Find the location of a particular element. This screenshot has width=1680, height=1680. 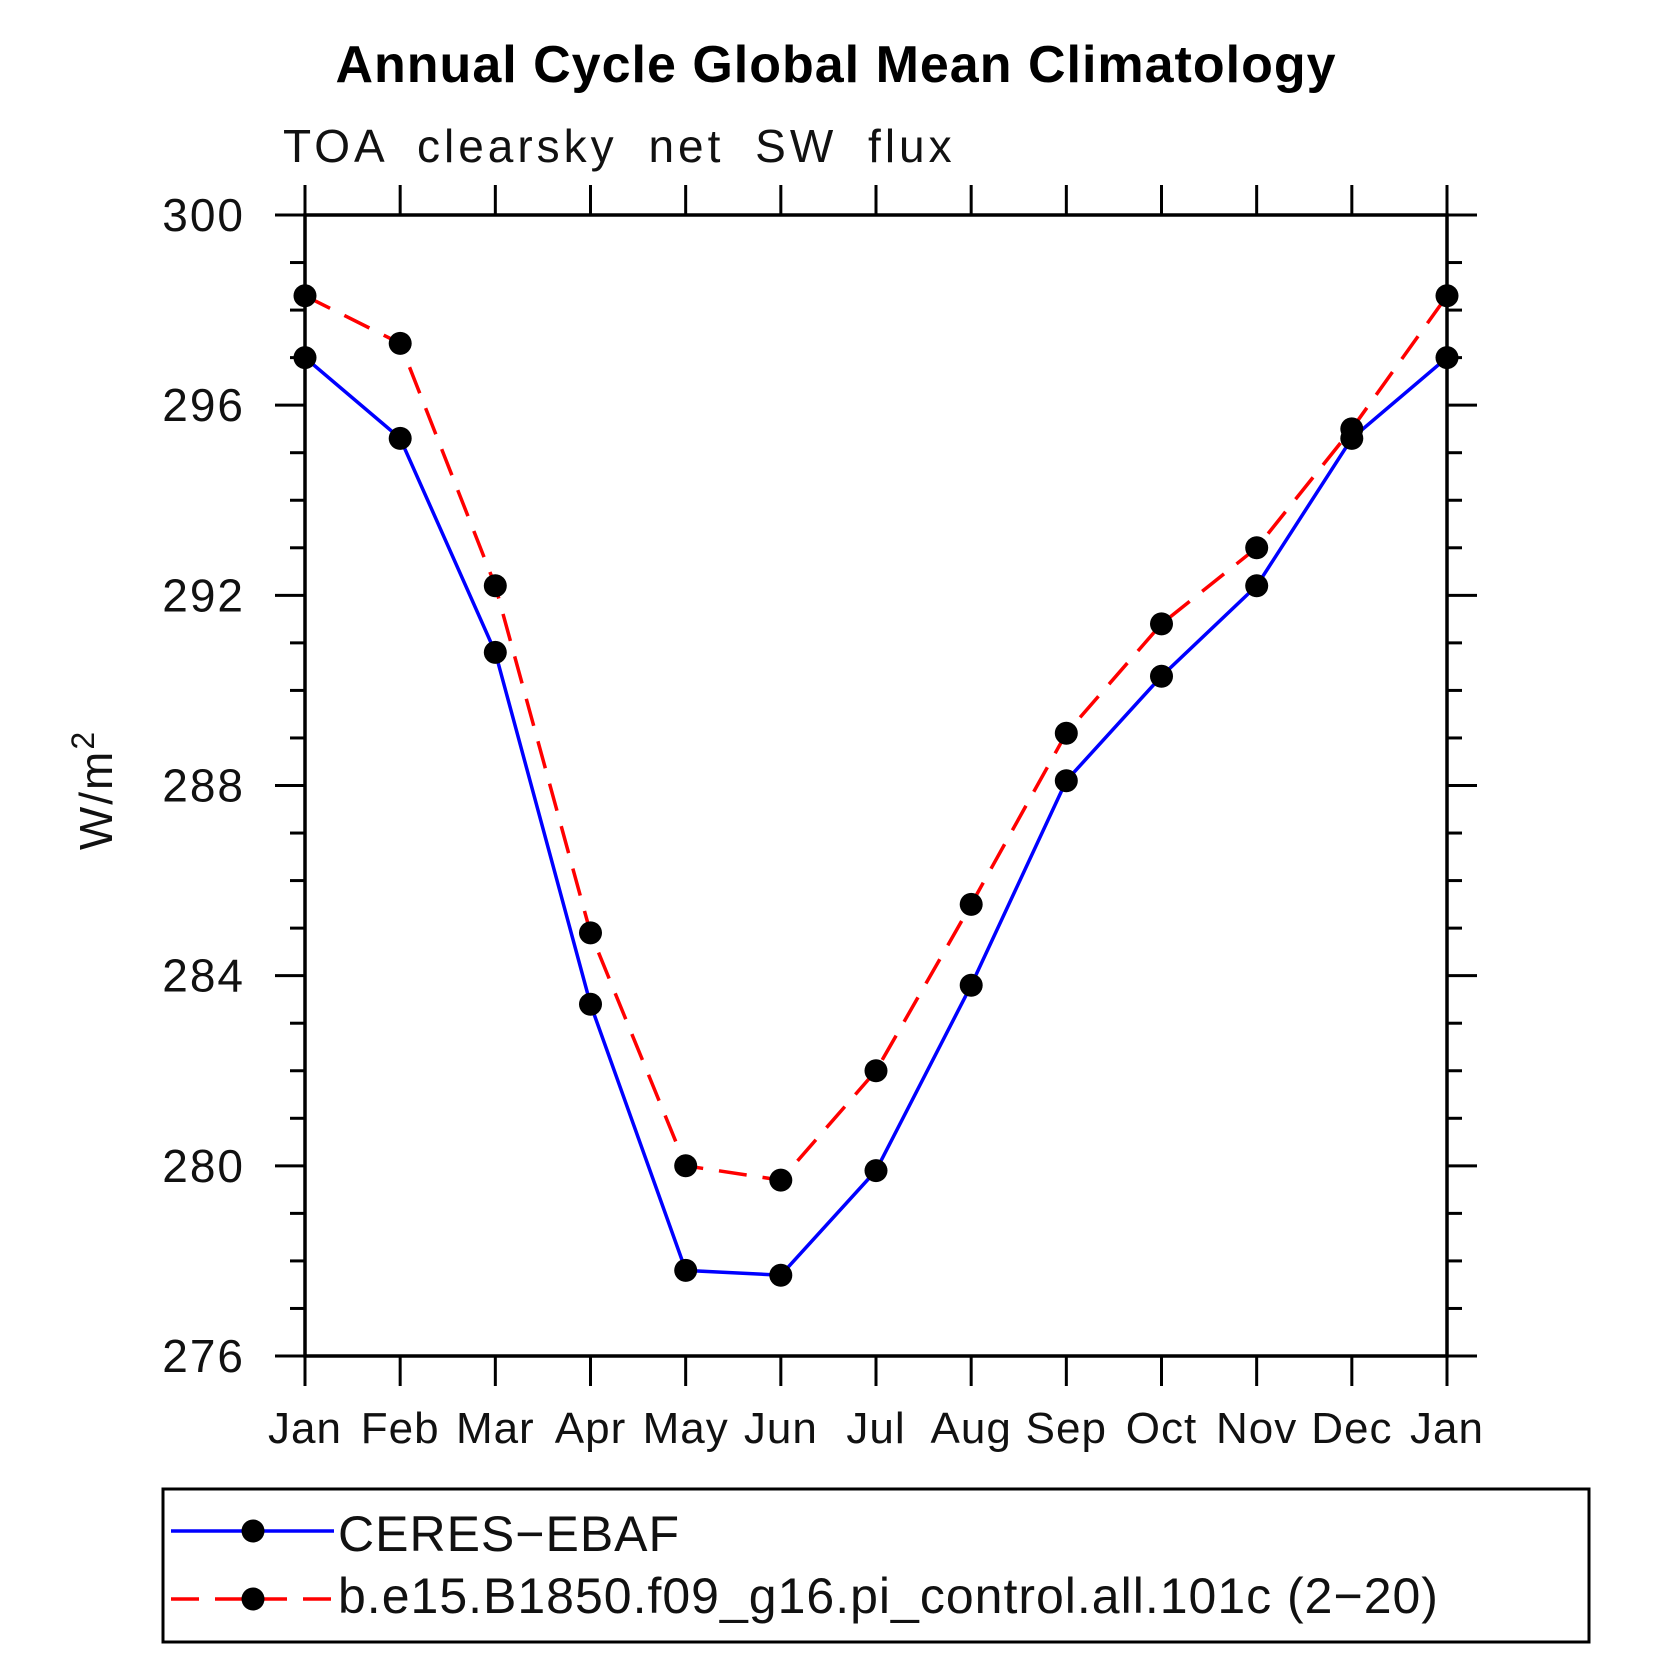

chart-subtitle: TOA clearsky net SW flux is located at coordinates (619, 146).